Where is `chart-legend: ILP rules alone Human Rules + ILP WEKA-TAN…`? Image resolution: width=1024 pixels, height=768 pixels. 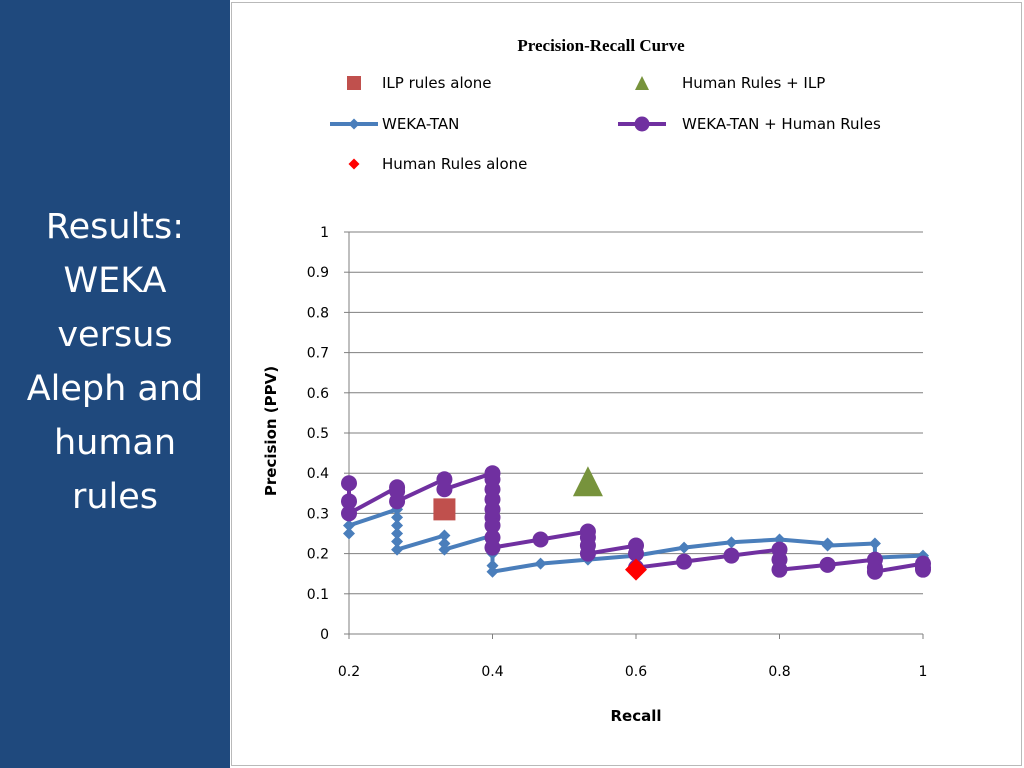 chart-legend: ILP rules alone Human Rules + ILP WEKA-TAN… is located at coordinates (605, 123).